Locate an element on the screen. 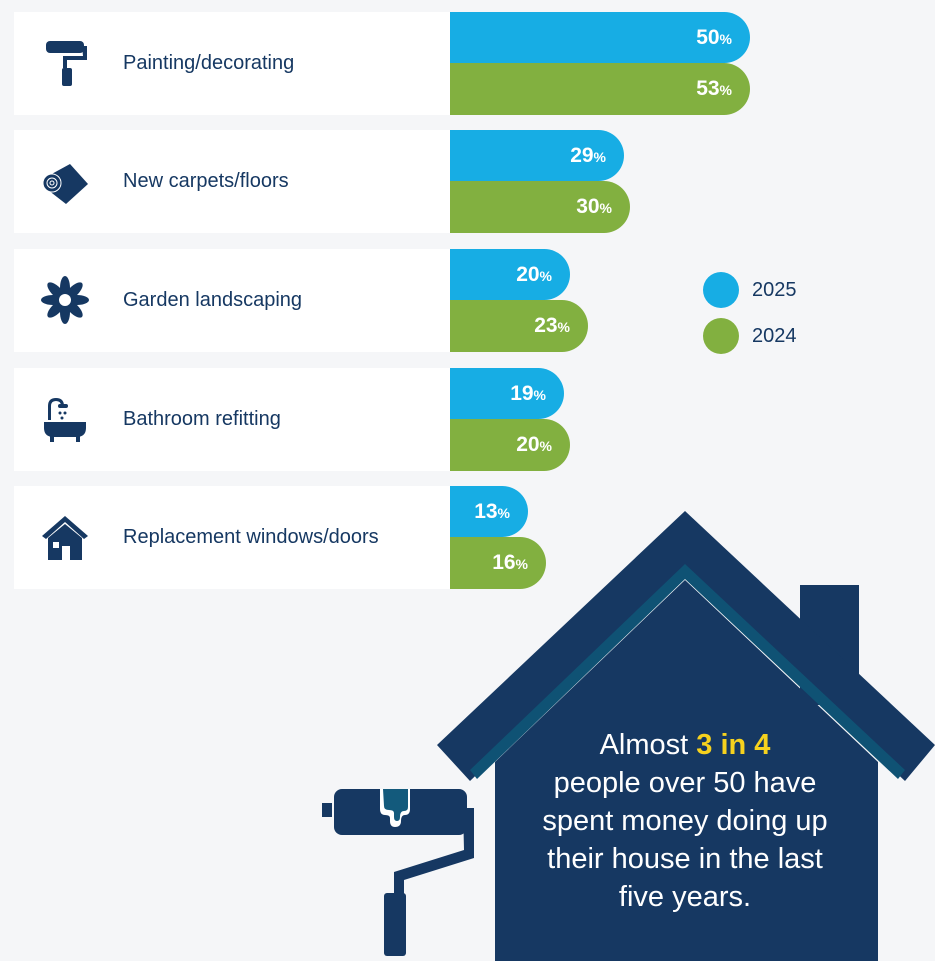  bar-2025: 29% is located at coordinates (537, 155).